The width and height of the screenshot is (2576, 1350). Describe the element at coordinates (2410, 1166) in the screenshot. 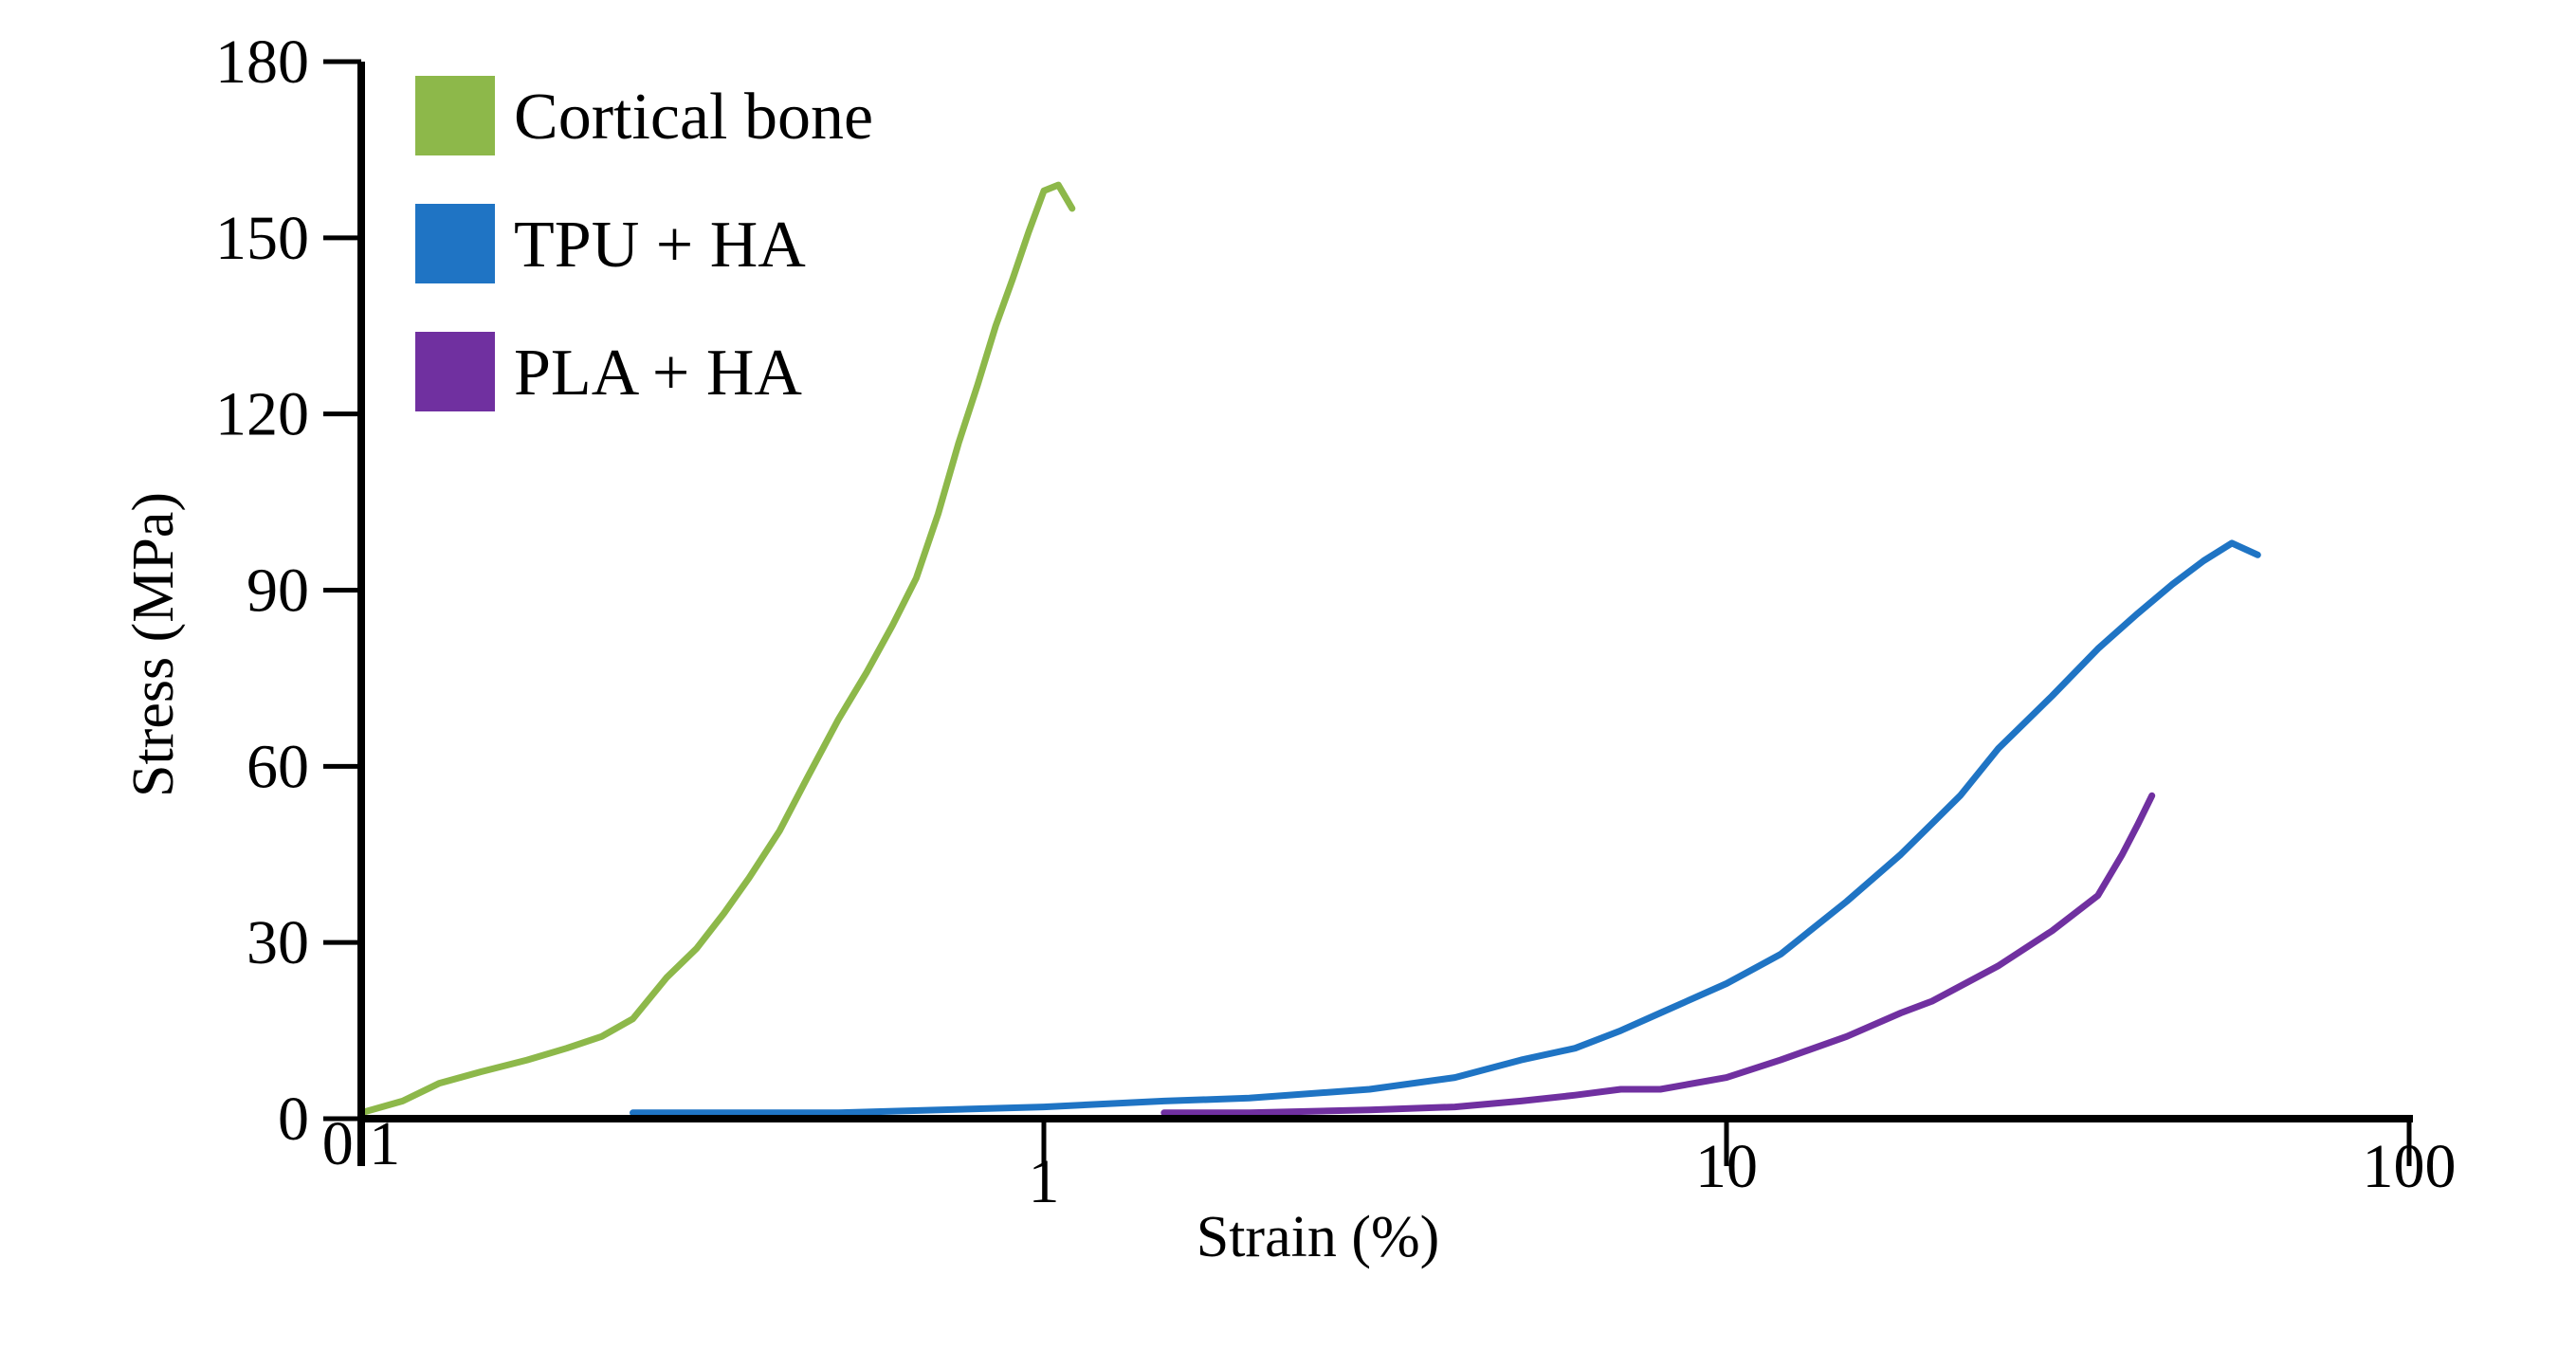

I see `x-tick-label: 100` at that location.